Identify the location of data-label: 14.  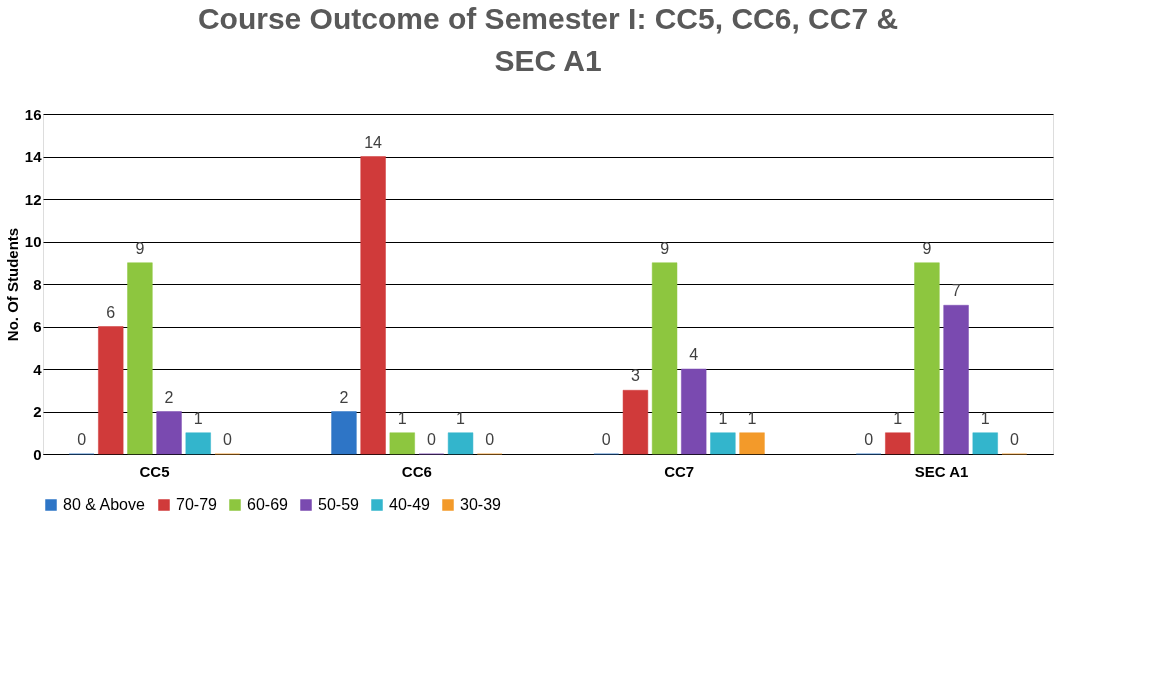
(373, 142).